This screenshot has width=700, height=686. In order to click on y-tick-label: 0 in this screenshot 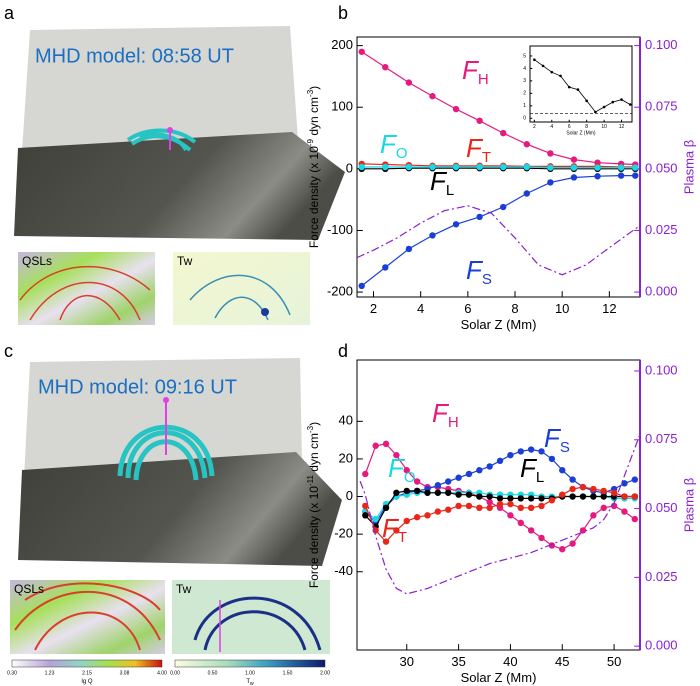, I will do `click(524, 119)`.